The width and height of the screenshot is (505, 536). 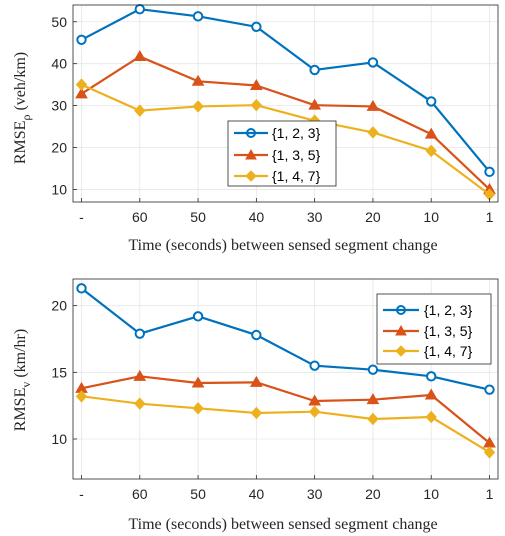 I want to click on legend-box, so click(x=434, y=329).